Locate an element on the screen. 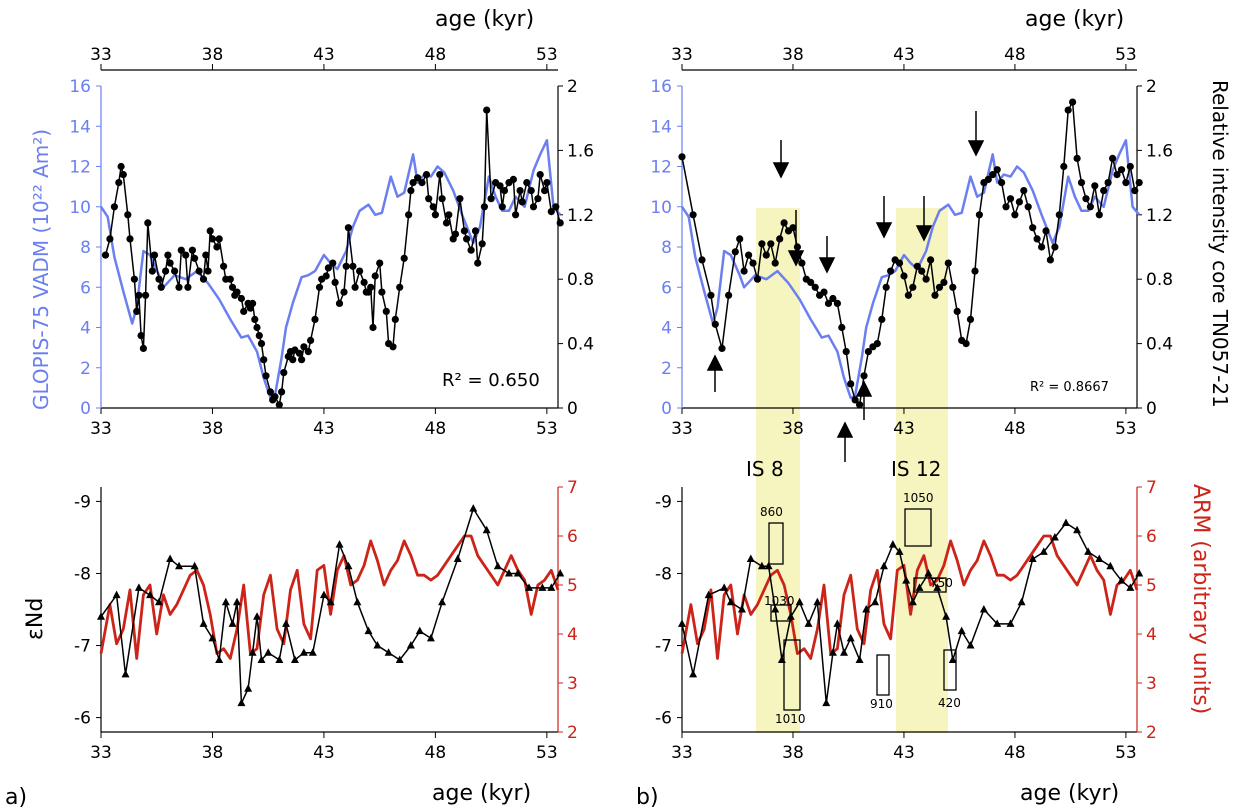 The width and height of the screenshot is (1234, 808). is12-band is located at coordinates (922, 470).